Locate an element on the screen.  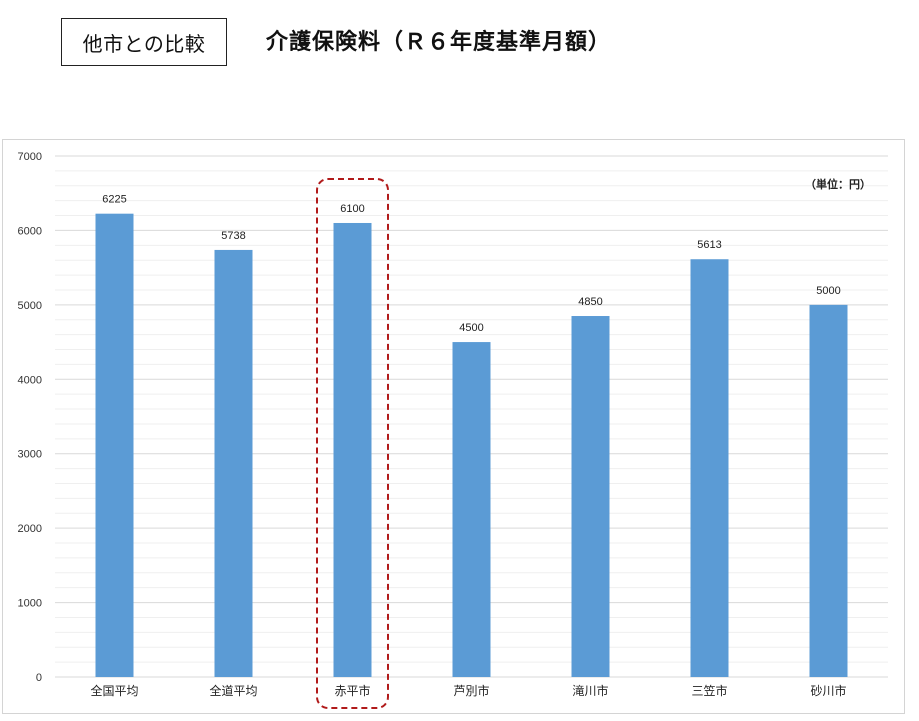
data-label: 4500 is located at coordinates (471, 328).